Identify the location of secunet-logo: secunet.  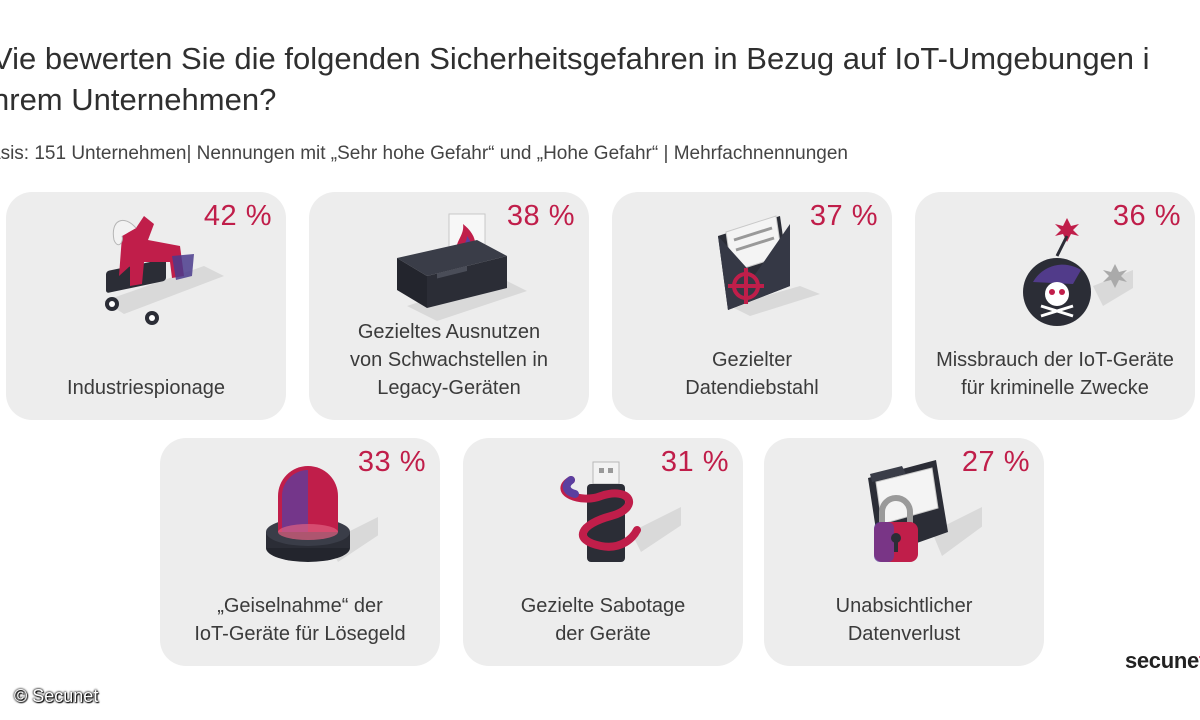
(1162, 661).